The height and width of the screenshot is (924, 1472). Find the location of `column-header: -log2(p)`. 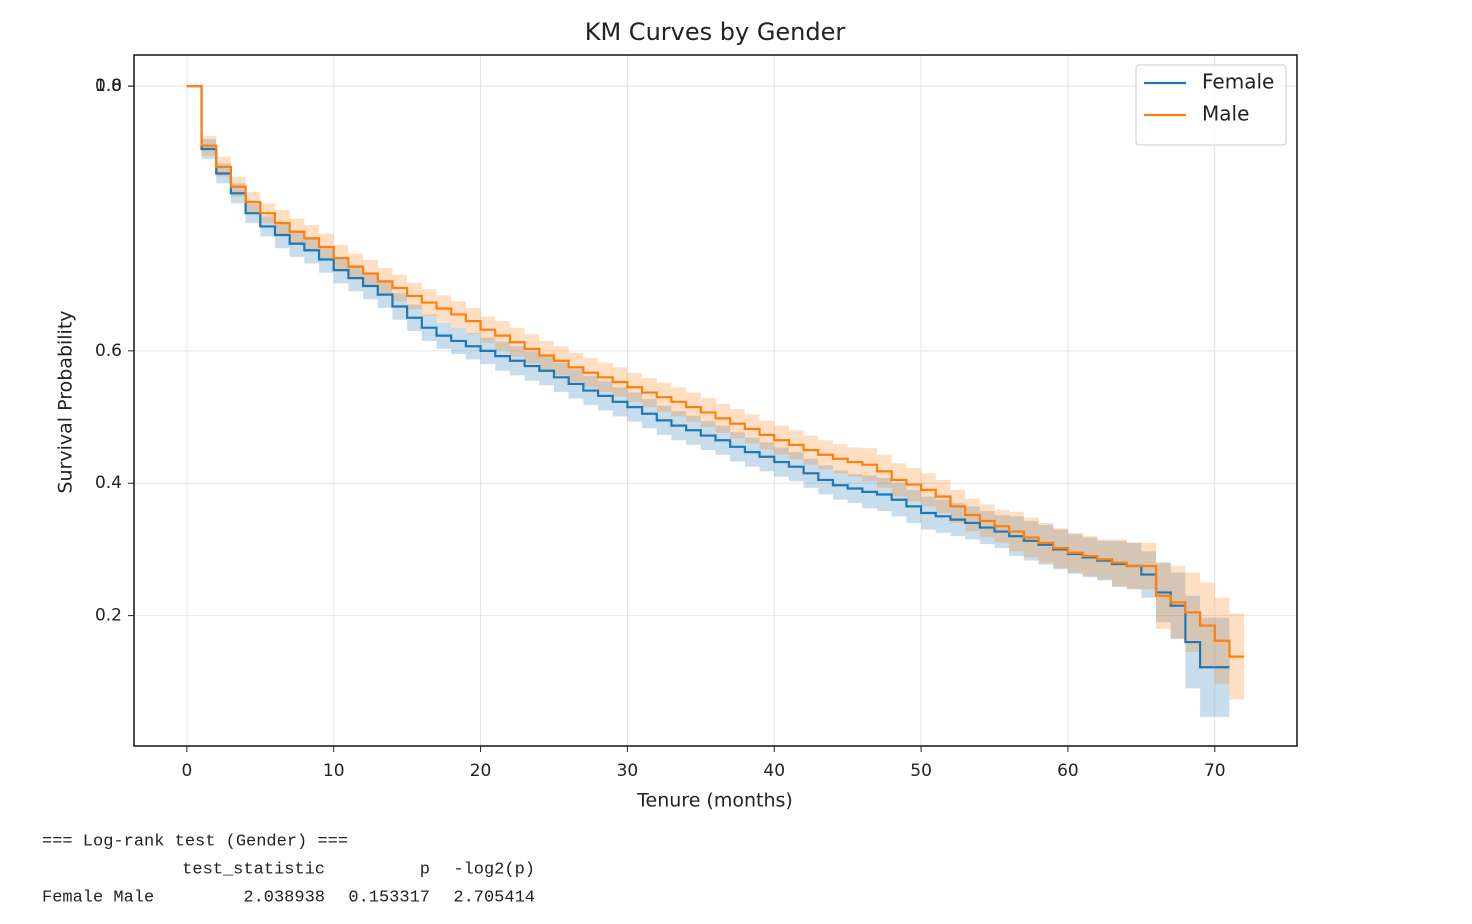

column-header: -log2(p) is located at coordinates (494, 869).